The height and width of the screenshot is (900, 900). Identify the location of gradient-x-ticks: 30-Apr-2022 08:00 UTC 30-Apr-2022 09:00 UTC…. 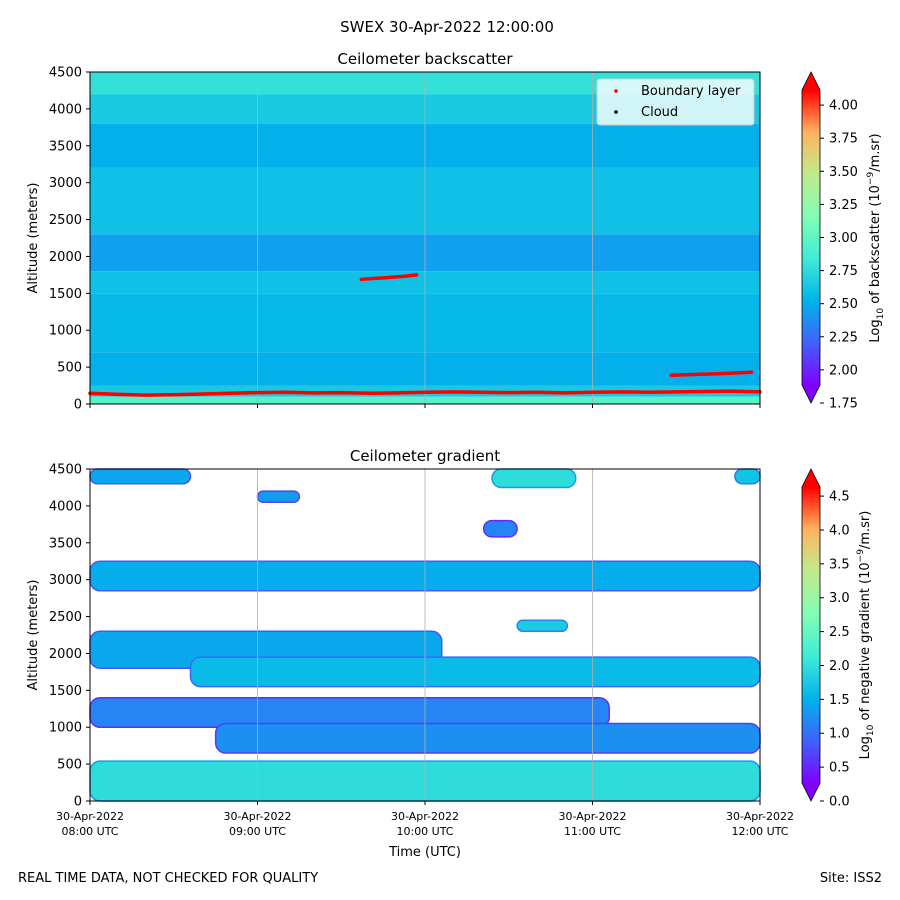
(425, 819).